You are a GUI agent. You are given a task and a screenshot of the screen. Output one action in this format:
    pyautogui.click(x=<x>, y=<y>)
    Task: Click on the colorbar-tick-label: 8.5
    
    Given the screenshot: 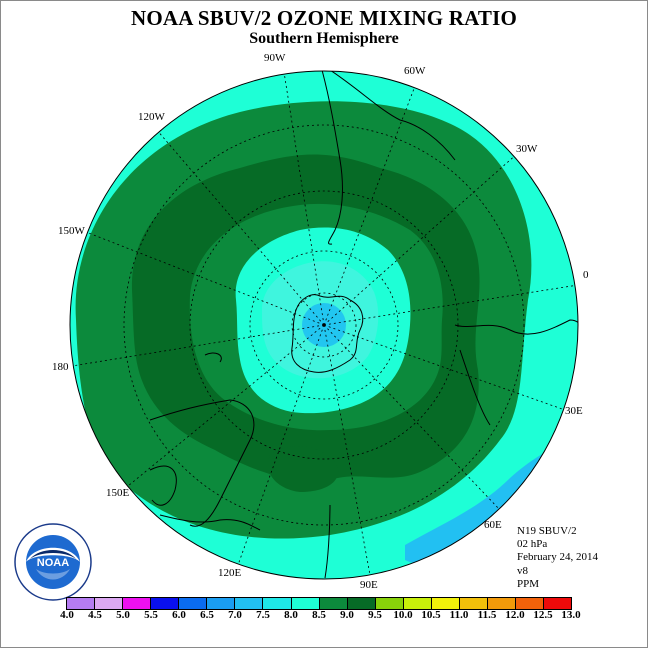 What is the action you would take?
    pyautogui.click(x=319, y=615)
    